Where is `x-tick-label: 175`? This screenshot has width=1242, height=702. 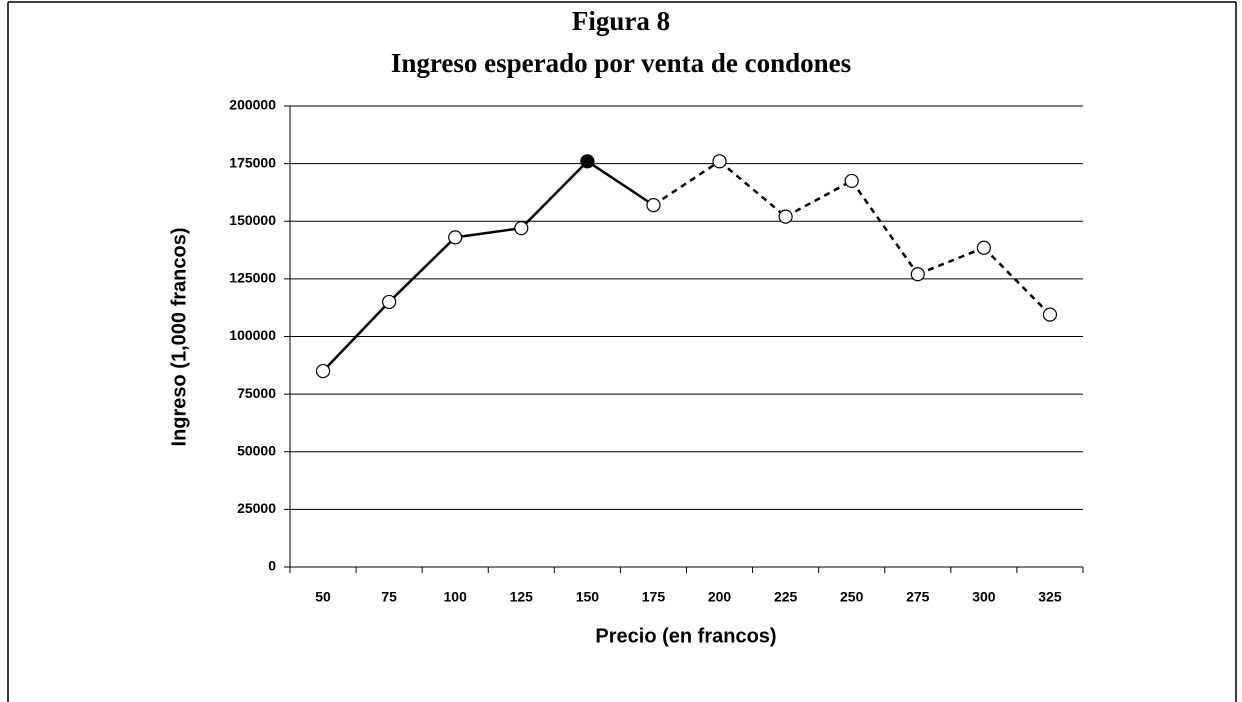 x-tick-label: 175 is located at coordinates (654, 597).